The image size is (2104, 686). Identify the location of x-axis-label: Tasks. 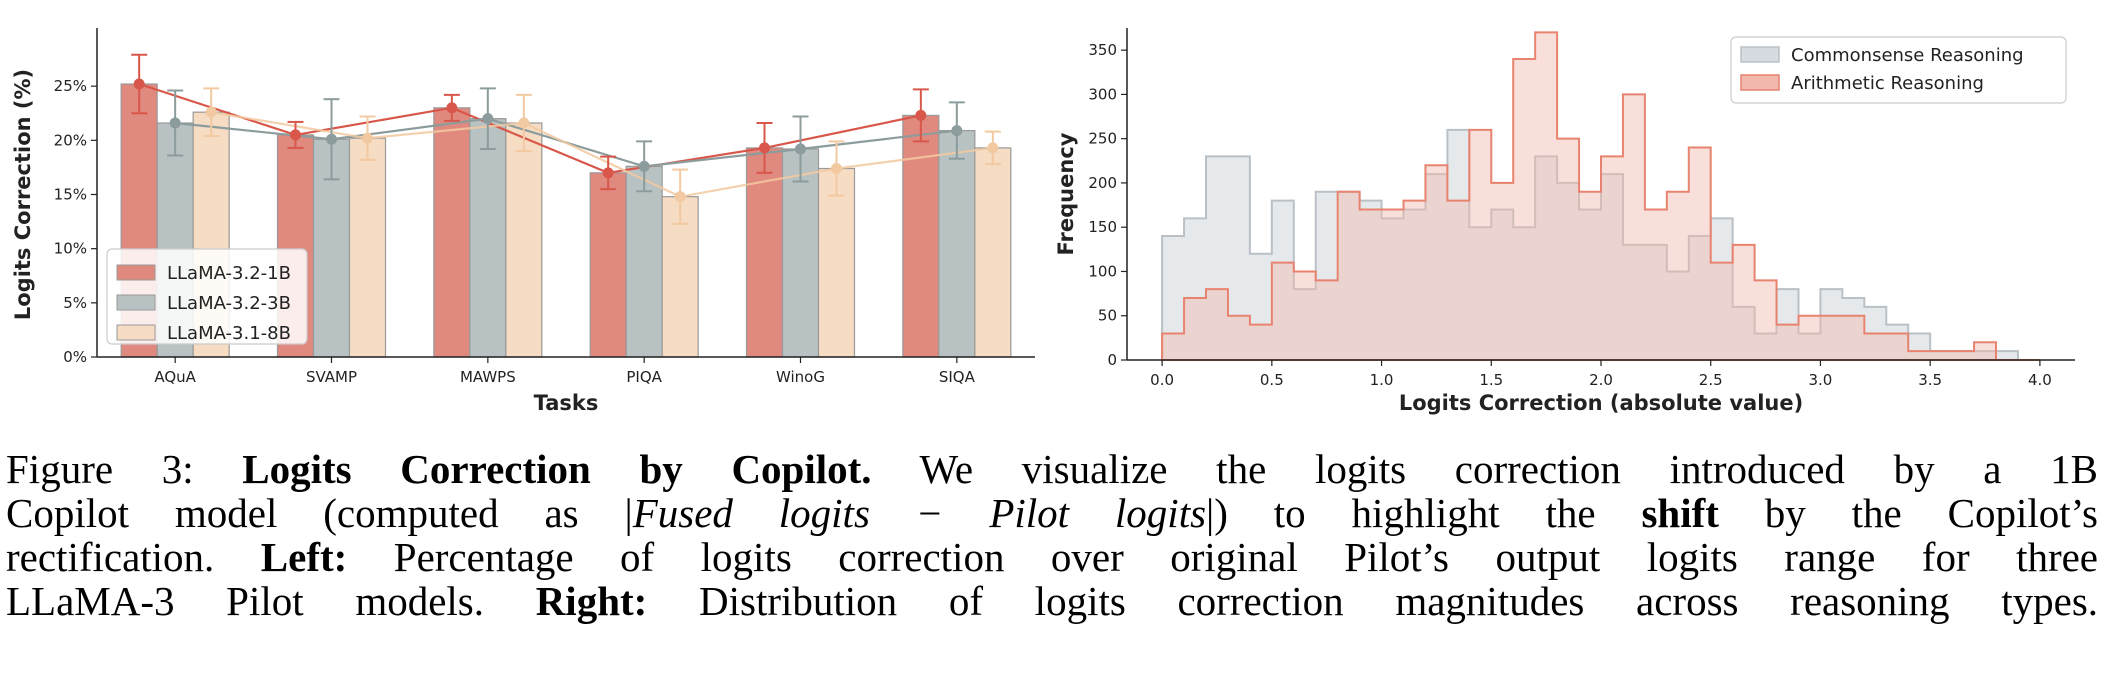
(566, 403).